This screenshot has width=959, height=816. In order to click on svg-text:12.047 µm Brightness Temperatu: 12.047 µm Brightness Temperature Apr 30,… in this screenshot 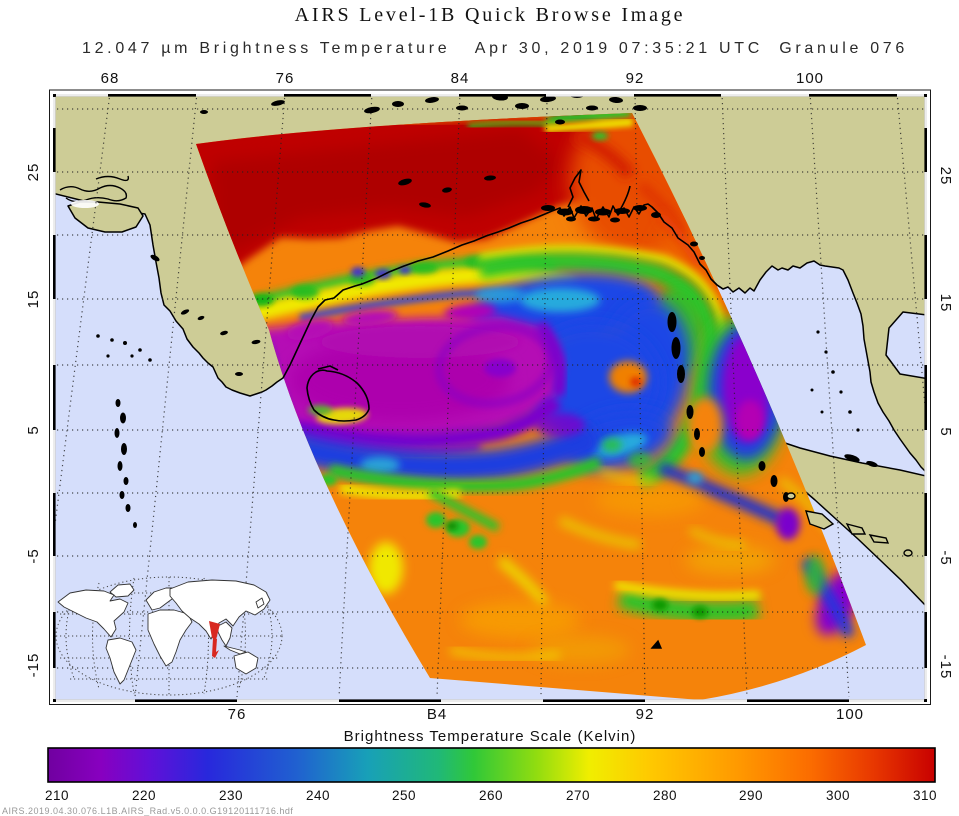, I will do `click(495, 48)`.